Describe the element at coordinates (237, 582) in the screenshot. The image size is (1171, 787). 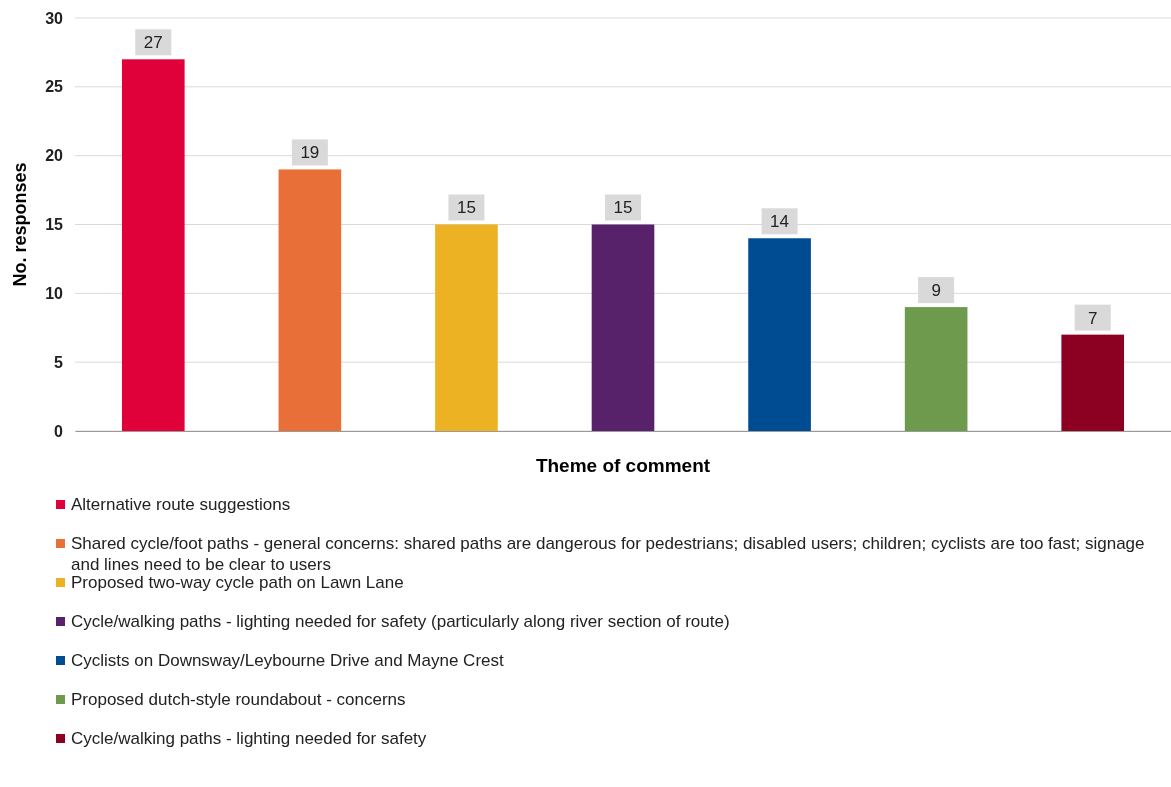
I see `legend-label: Proposed two-way cycle path on Lawn Lane` at that location.